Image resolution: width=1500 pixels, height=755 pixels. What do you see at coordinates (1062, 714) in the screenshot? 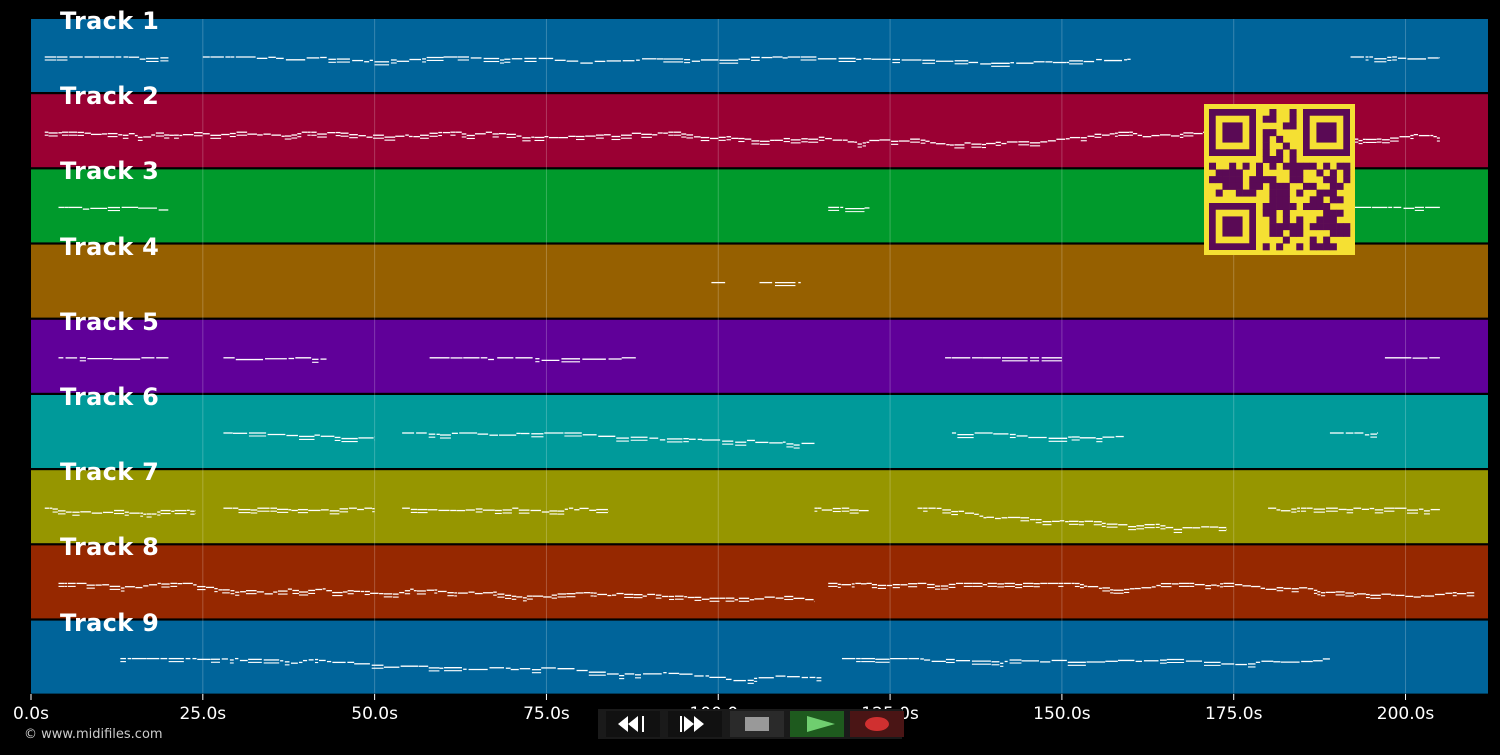
I see `tick-label: 150.0s` at bounding box center [1062, 714].